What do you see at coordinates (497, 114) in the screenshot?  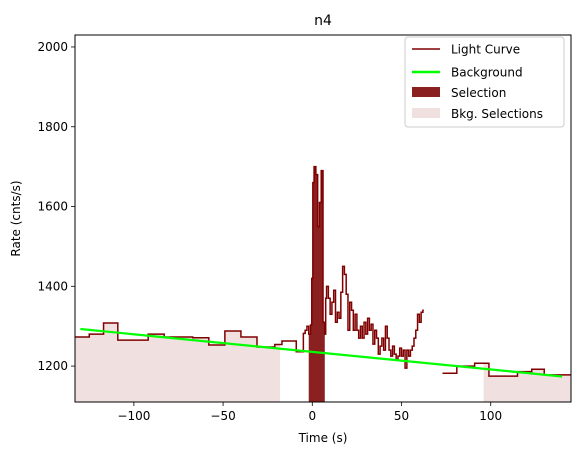 I see `legend-label-bkg-selections: Bkg. Selections` at bounding box center [497, 114].